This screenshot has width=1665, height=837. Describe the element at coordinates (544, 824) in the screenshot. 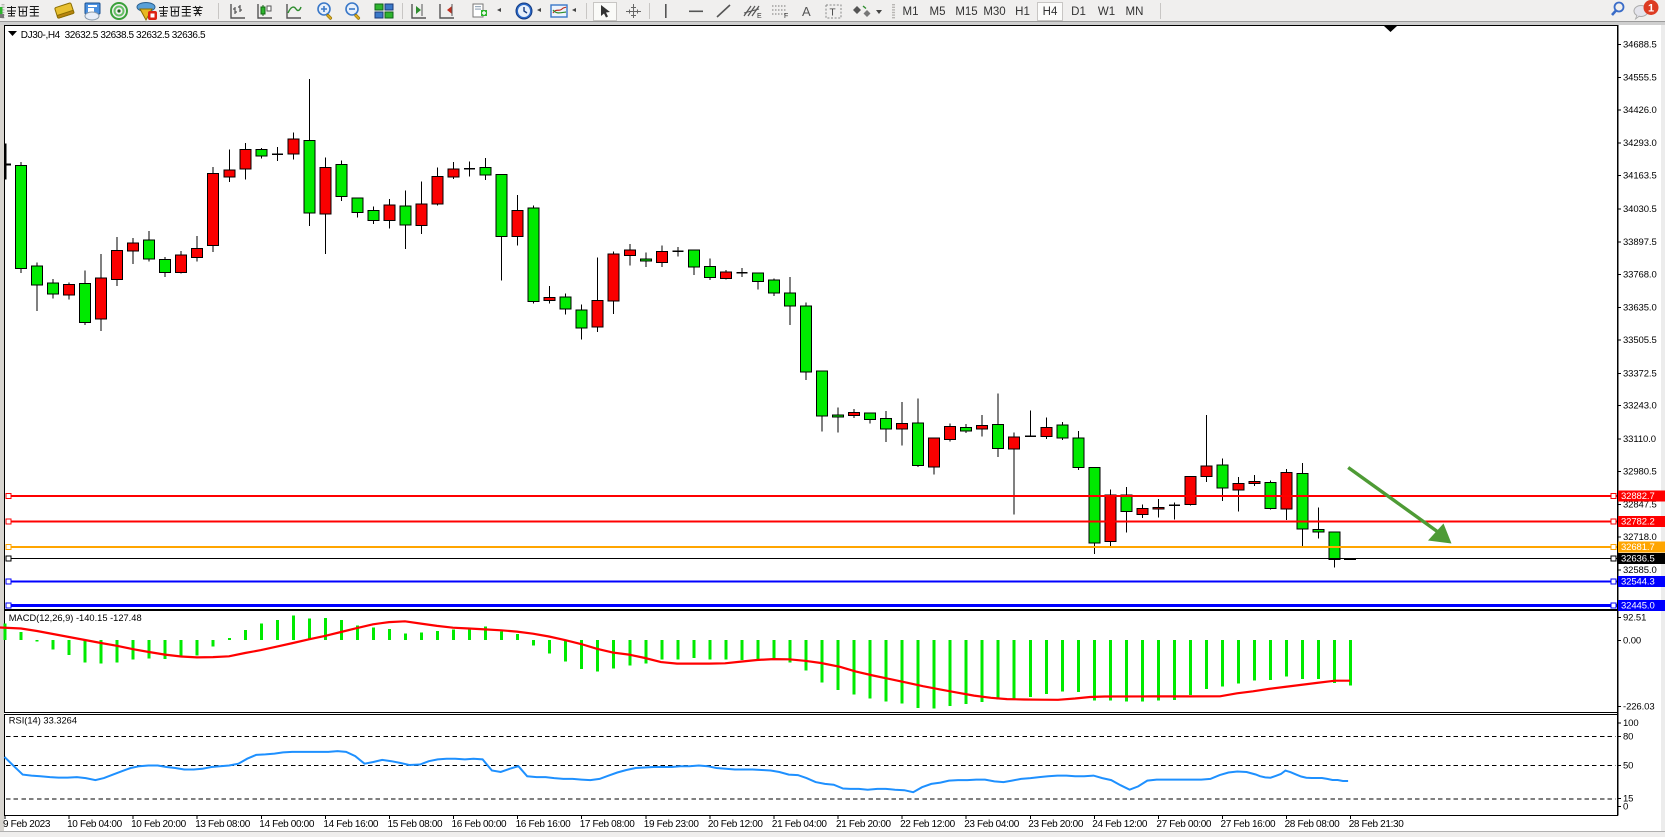

I see `svg-text: 16 Feb 16:00` at that location.